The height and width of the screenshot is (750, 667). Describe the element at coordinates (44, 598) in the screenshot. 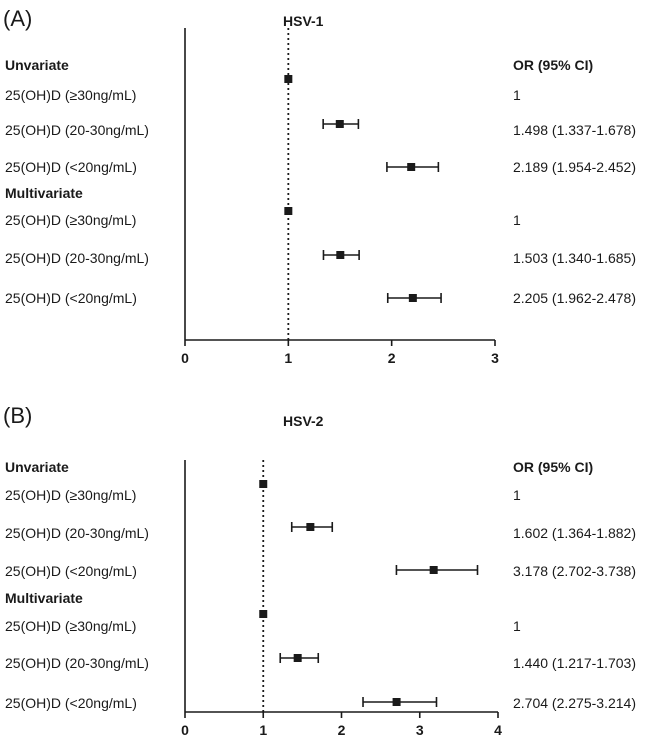

I see `panel-b-section-multivariate: Multivariate` at that location.